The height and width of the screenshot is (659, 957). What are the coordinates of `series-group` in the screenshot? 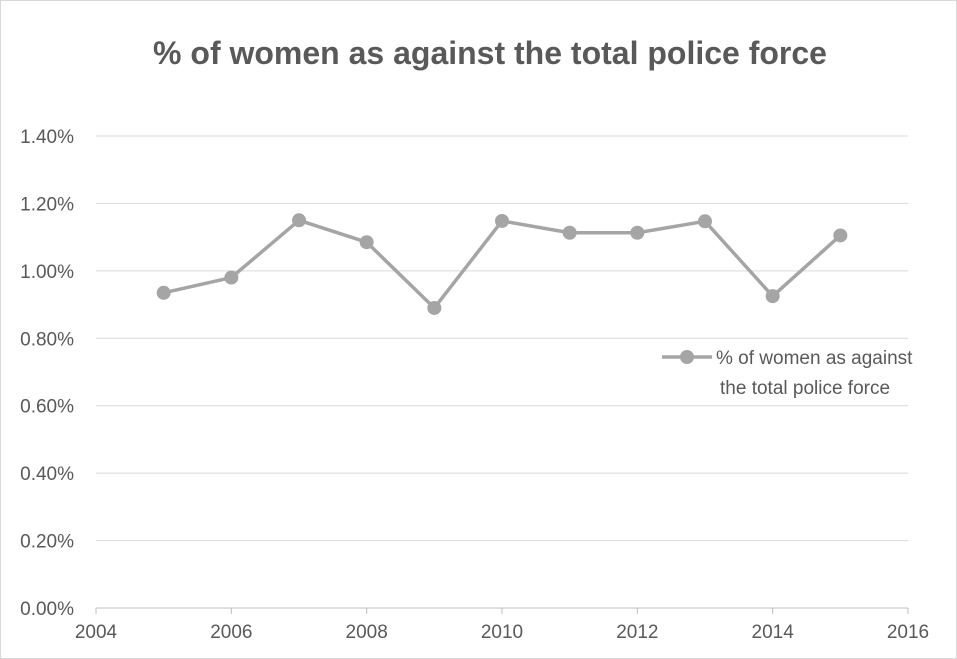 It's located at (502, 264).